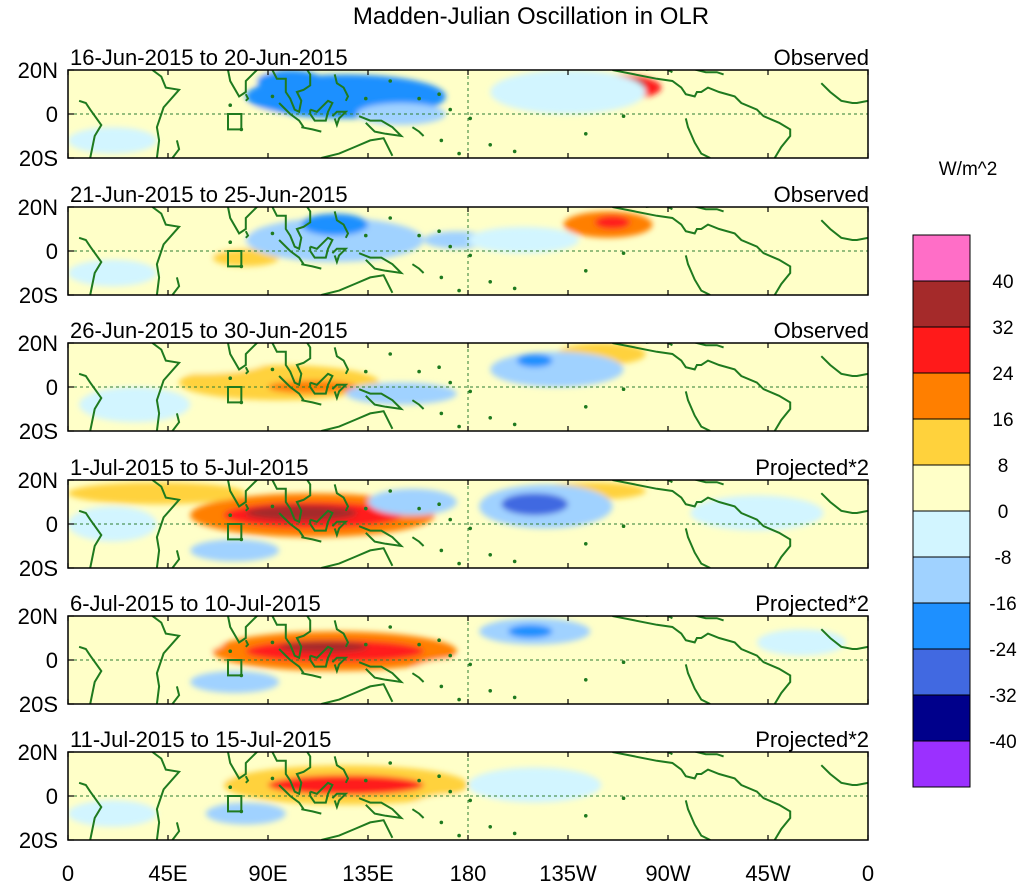  What do you see at coordinates (267, 873) in the screenshot?
I see `x-tick-label: 90E` at bounding box center [267, 873].